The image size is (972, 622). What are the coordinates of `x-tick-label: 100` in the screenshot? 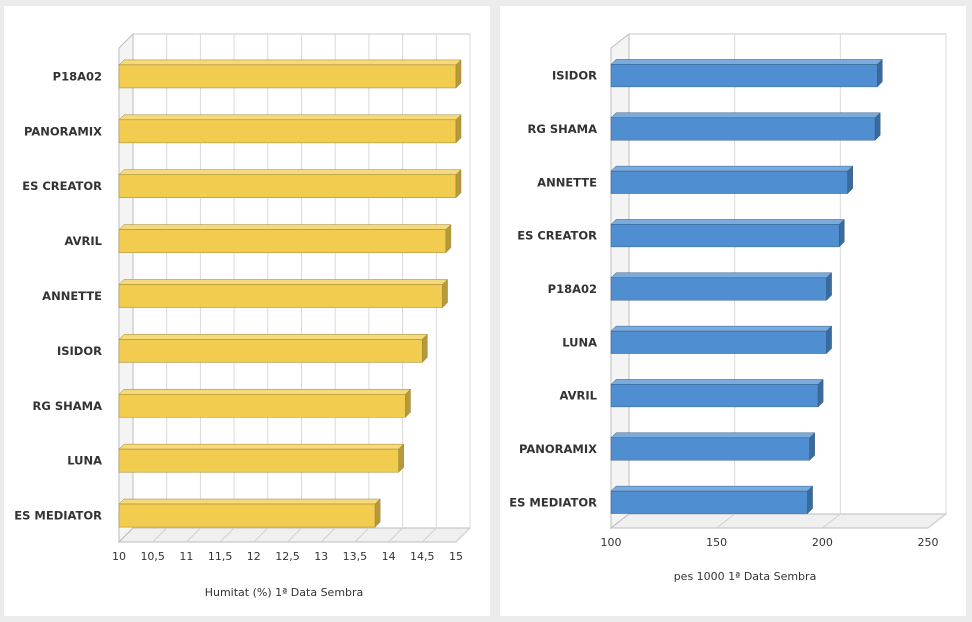 It's located at (611, 542).